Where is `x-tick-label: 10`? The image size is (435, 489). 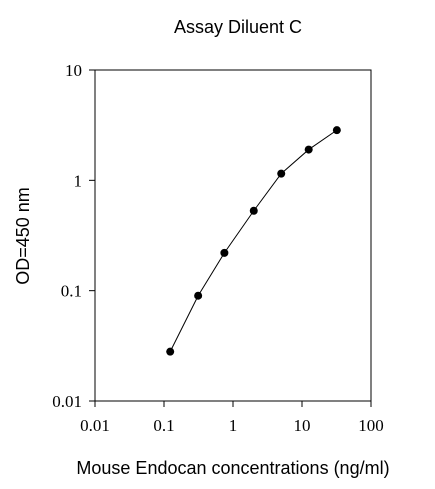
x-tick-label: 10 is located at coordinates (302, 425).